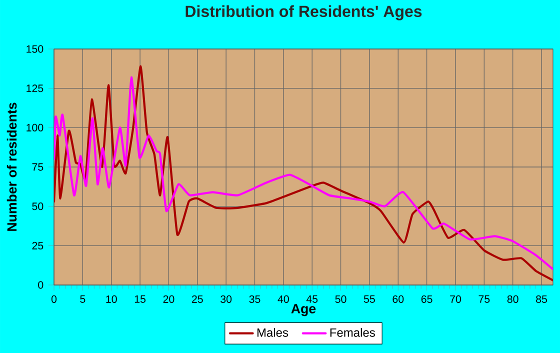 This screenshot has height=353, width=560. Describe the element at coordinates (35, 49) in the screenshot. I see `y-tick-label: 150` at that location.